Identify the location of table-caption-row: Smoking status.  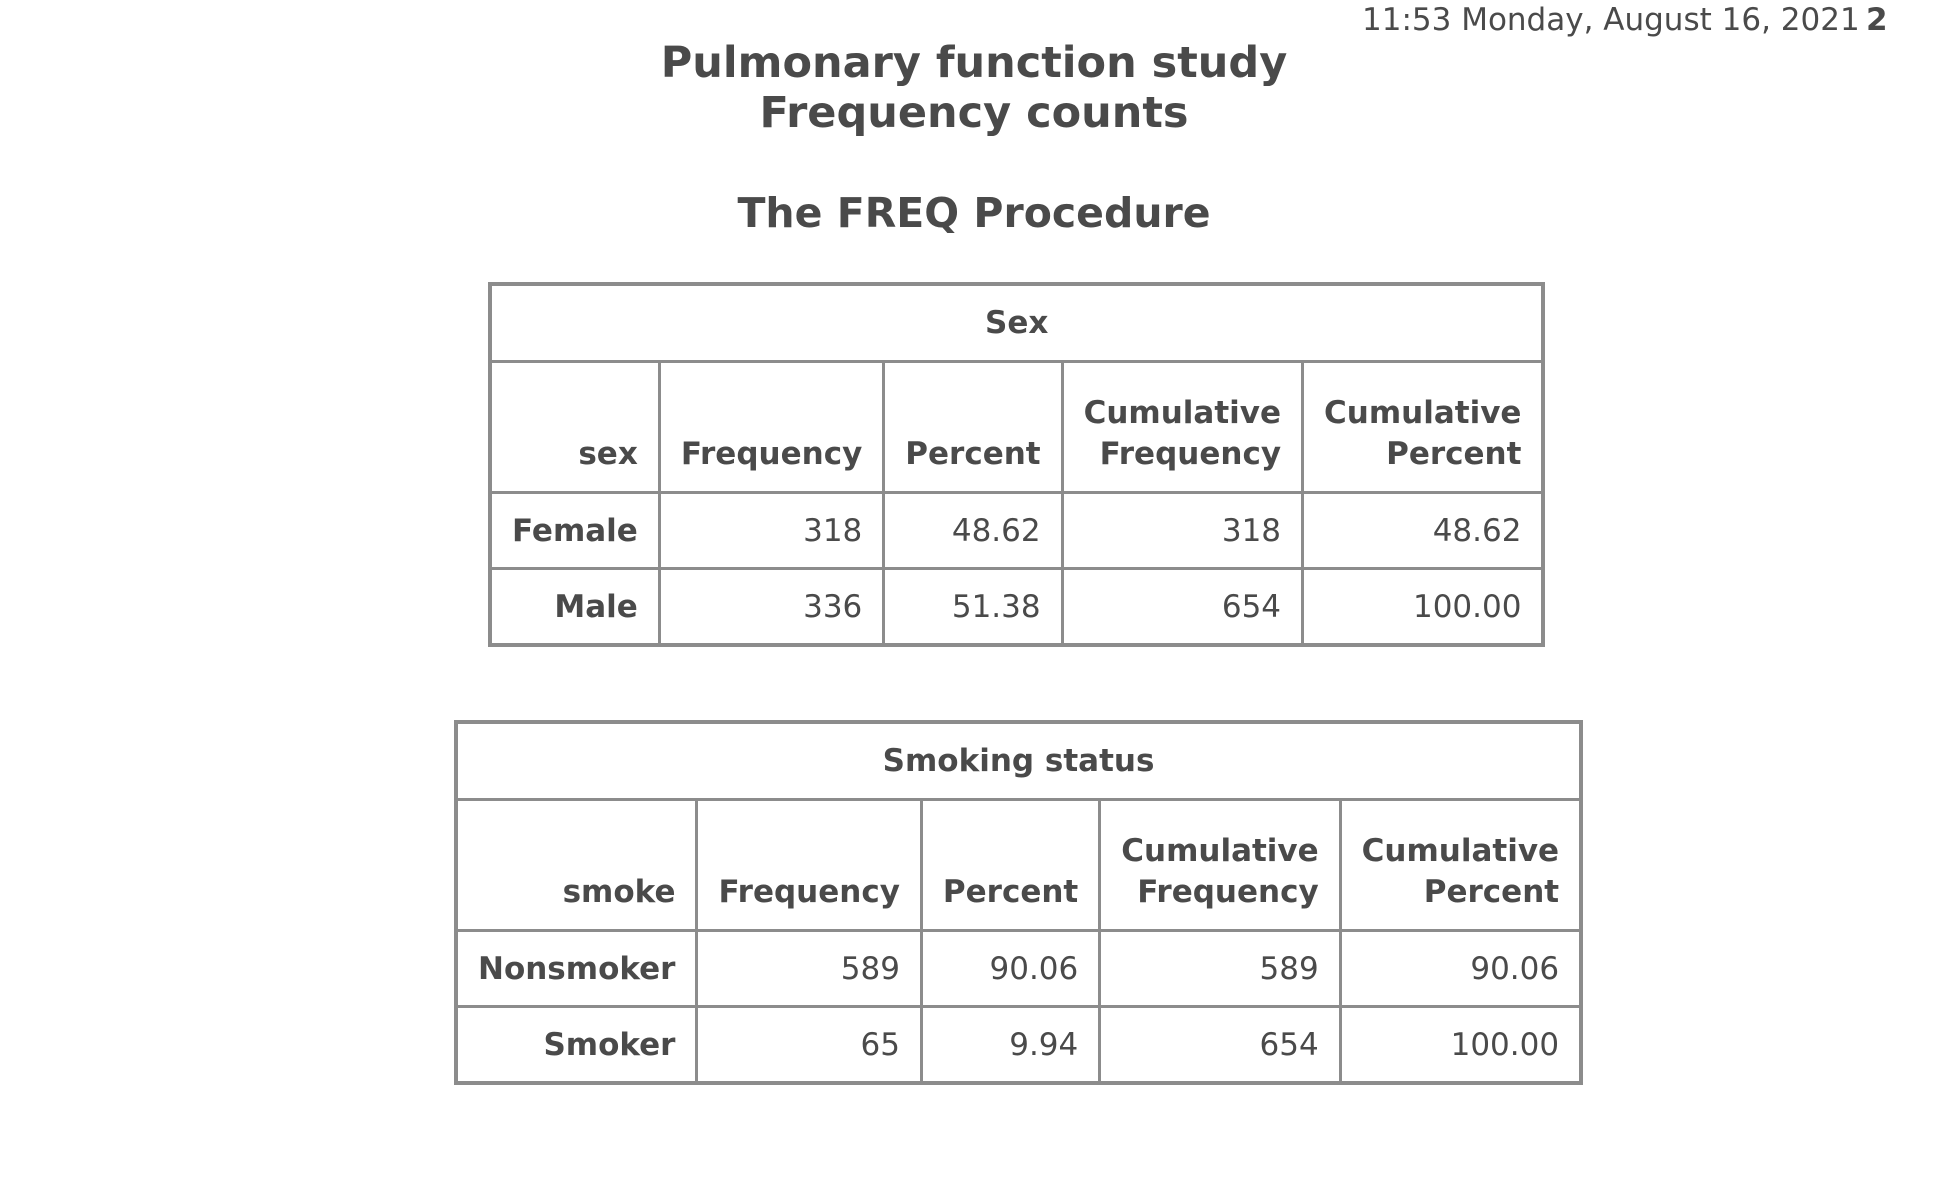
(1018, 760).